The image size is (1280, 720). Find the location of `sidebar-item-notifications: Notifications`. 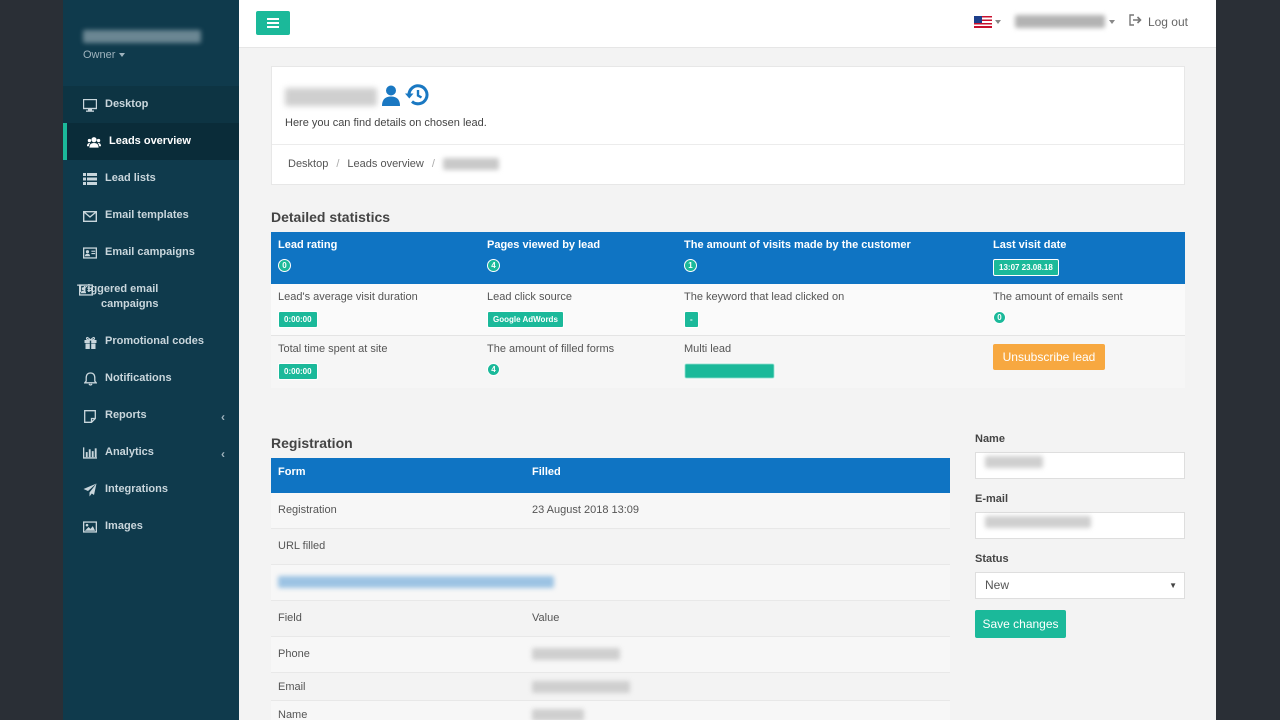

sidebar-item-notifications: Notifications is located at coordinates (151, 378).